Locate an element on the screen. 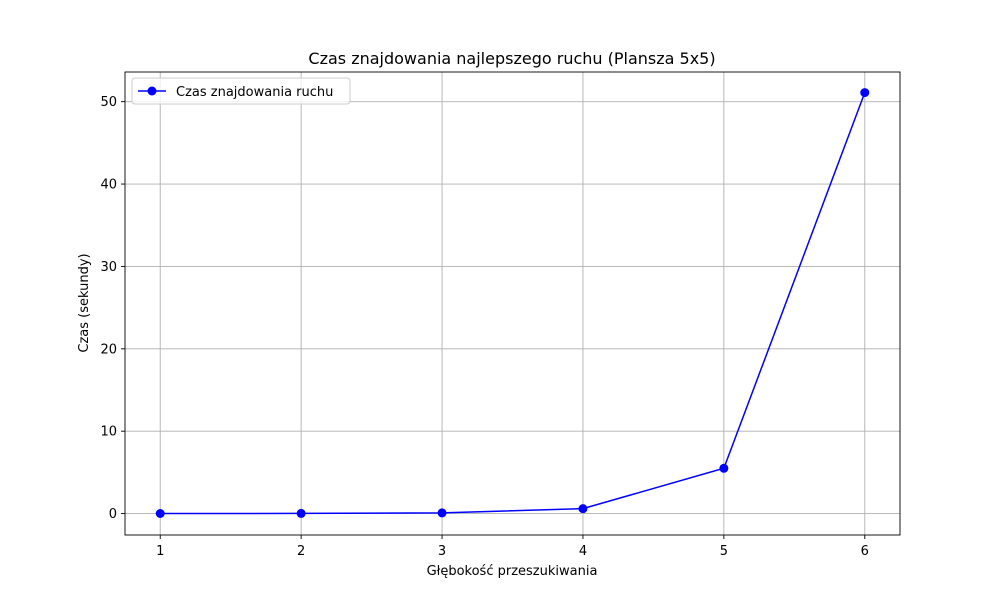  x-tick-label: 2 is located at coordinates (301, 551).